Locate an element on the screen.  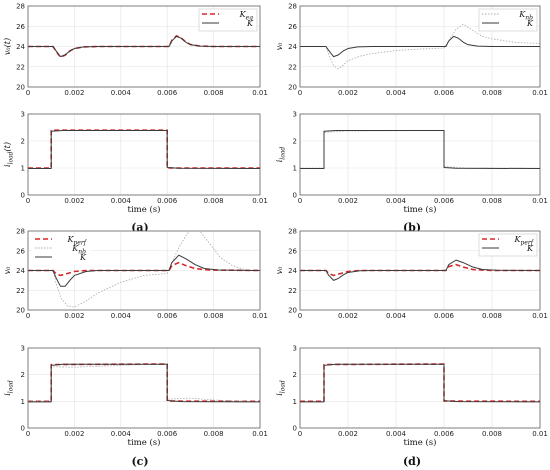
y-tick-label: 2 is located at coordinates (295, 375).